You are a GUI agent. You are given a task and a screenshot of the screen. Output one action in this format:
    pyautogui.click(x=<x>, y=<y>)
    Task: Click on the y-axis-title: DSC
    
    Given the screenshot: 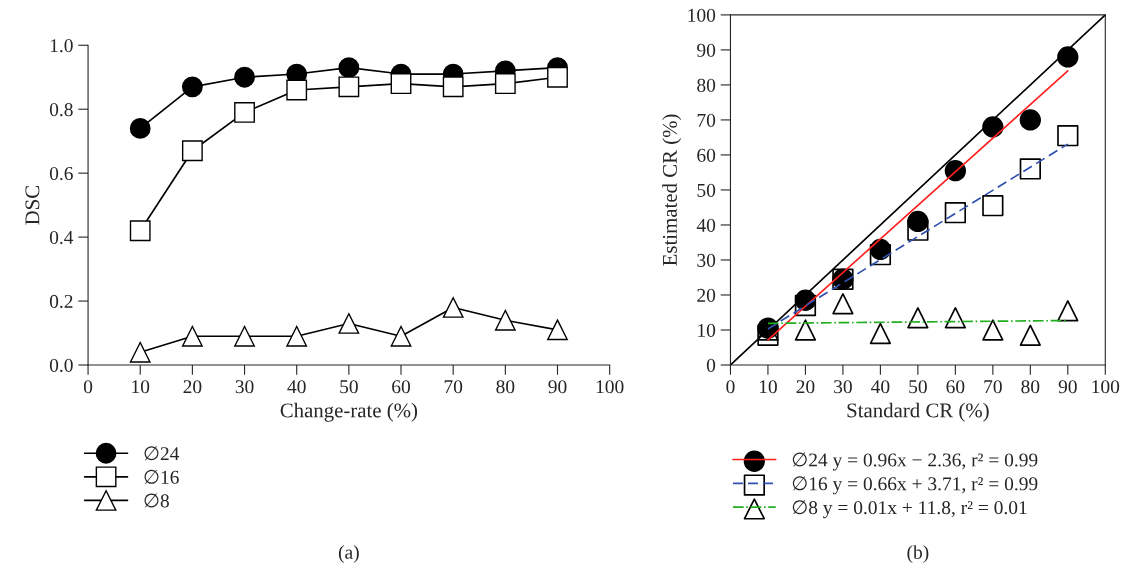 What is the action you would take?
    pyautogui.click(x=32, y=205)
    